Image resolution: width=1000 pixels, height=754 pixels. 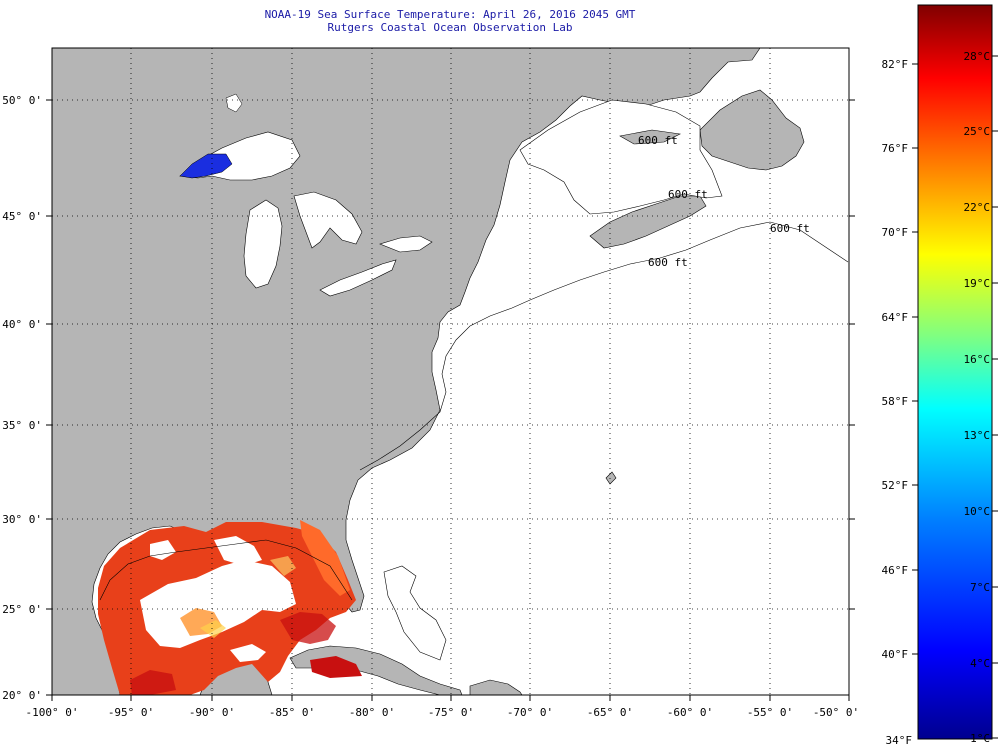 What do you see at coordinates (977, 207) in the screenshot?
I see `cb-c-label: 22°C` at bounding box center [977, 207].